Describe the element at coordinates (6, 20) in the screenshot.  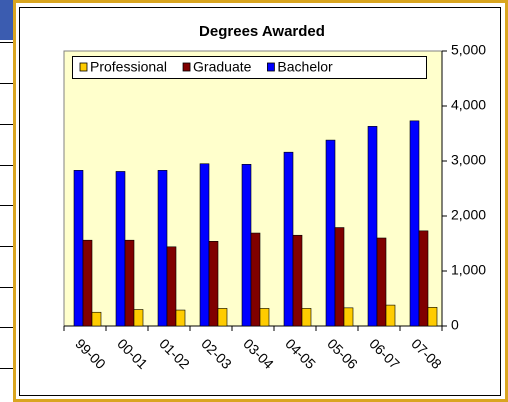
I see `header-cell` at that location.